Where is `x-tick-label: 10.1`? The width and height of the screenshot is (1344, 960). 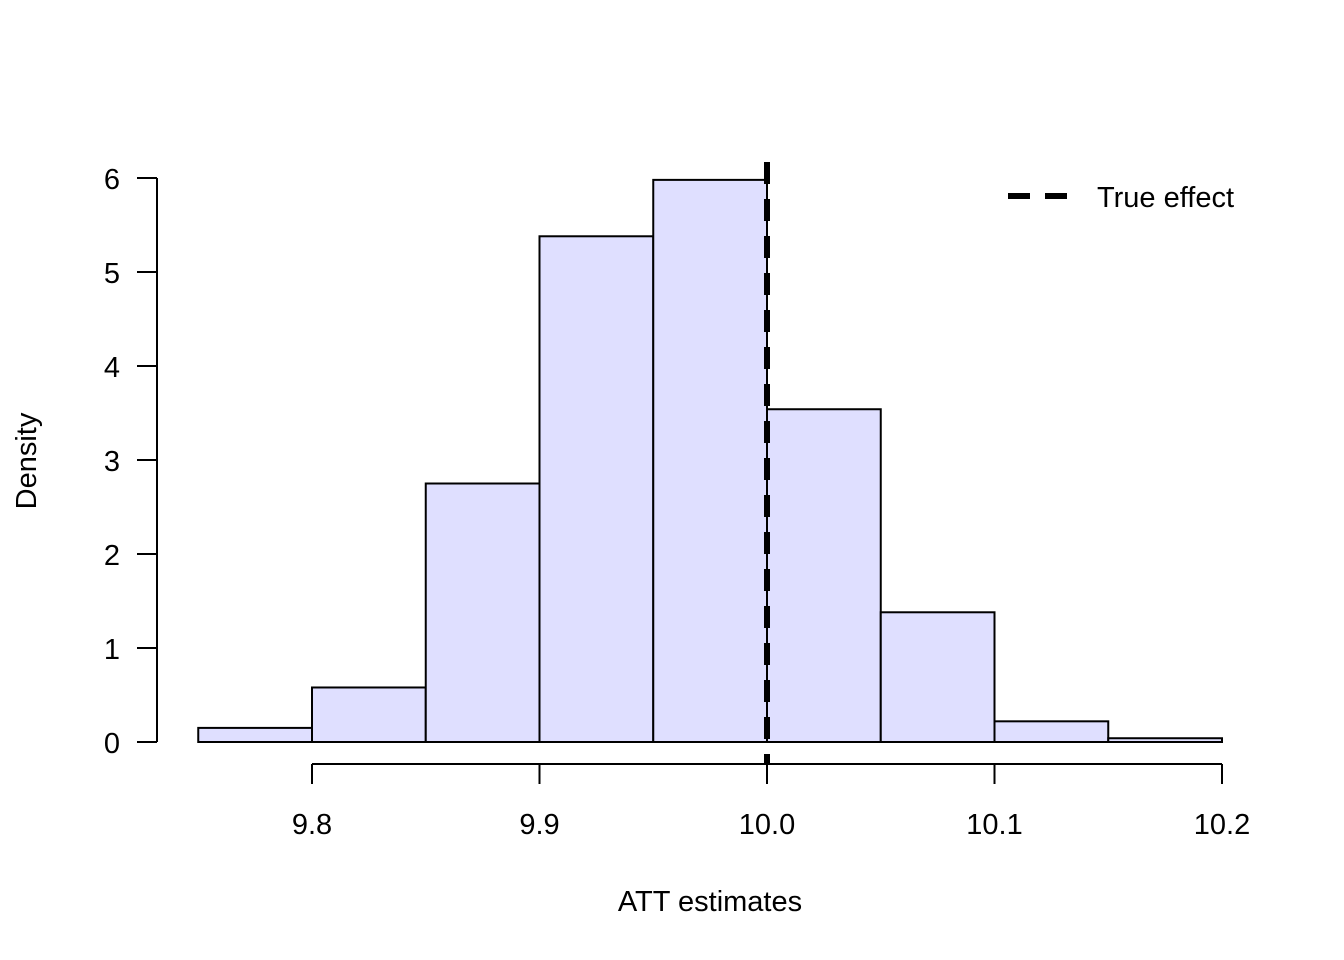
x-tick-label: 10.1 is located at coordinates (994, 825).